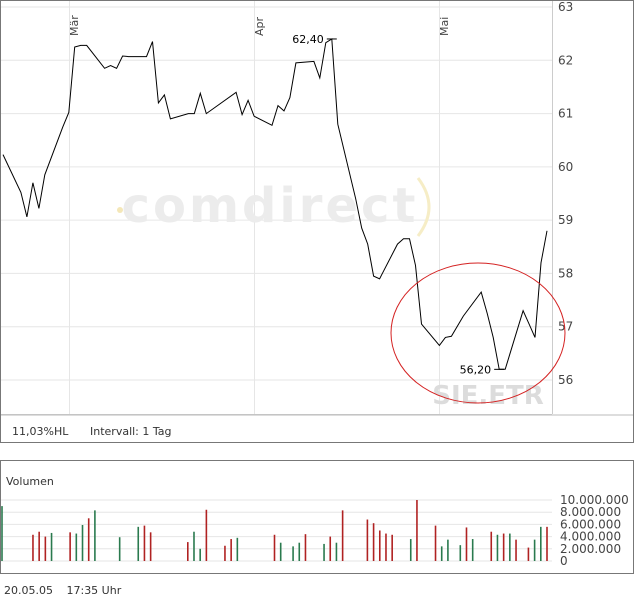  What do you see at coordinates (274, 530) in the screenshot?
I see `volume-bars` at bounding box center [274, 530].